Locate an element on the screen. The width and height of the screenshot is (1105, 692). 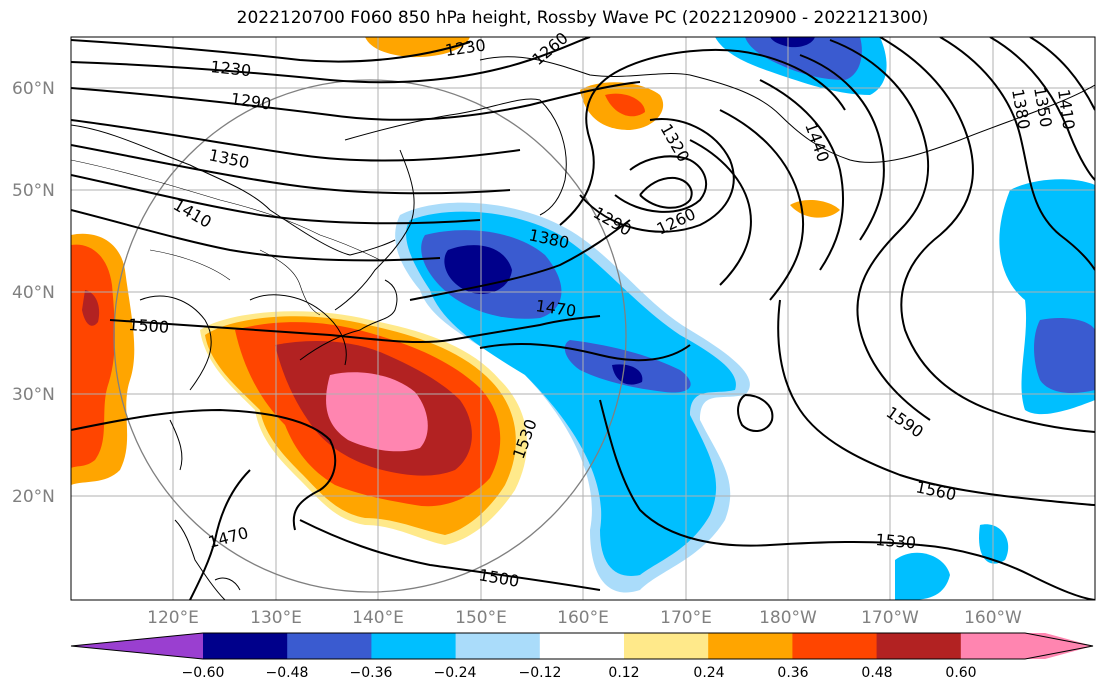
lon-label-170e: 170°E is located at coordinates (686, 618).